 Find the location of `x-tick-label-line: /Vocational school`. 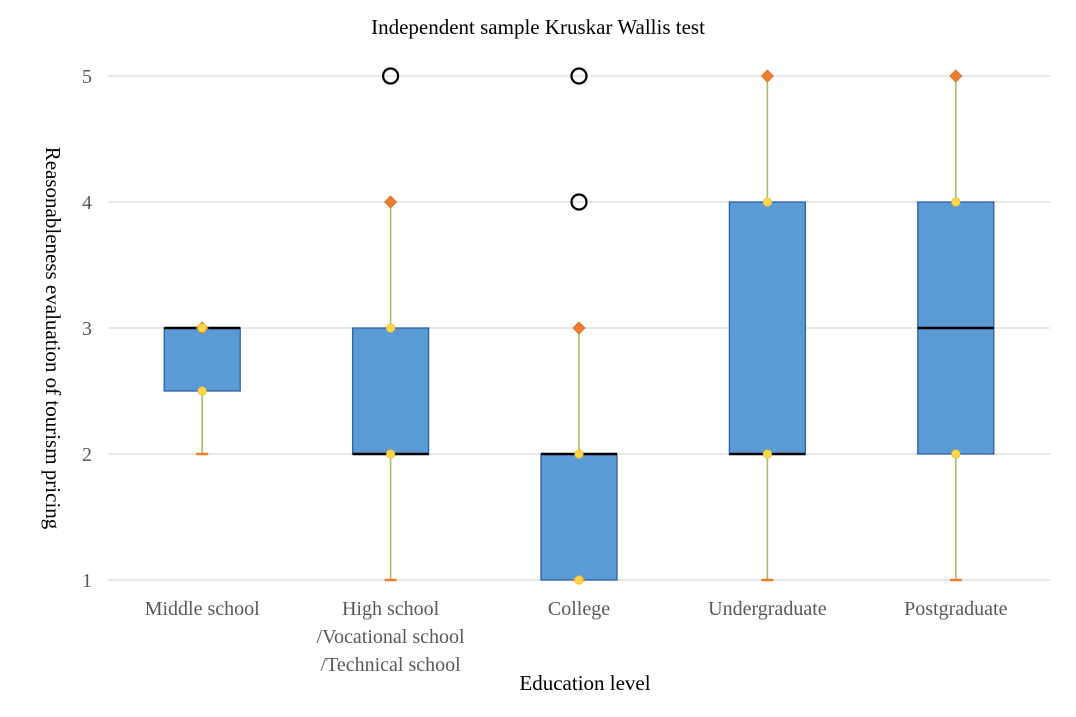

x-tick-label-line: /Vocational school is located at coordinates (391, 637).